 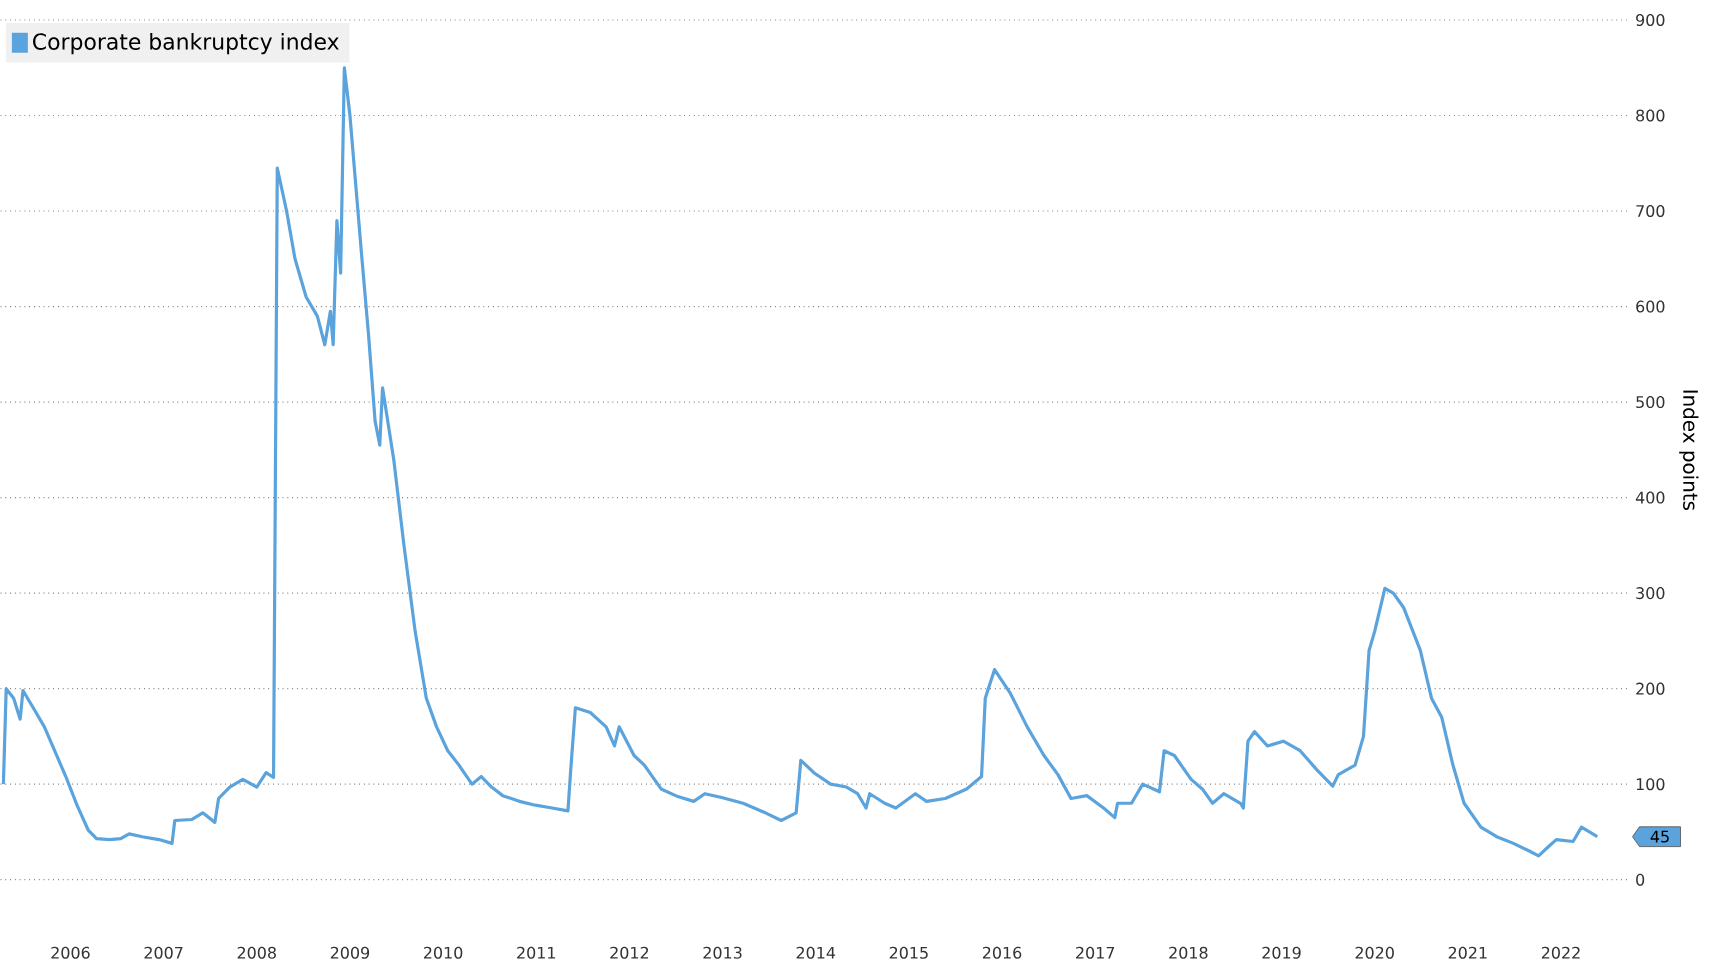 What do you see at coordinates (350, 952) in the screenshot?
I see `x-tick-label: 2009` at bounding box center [350, 952].